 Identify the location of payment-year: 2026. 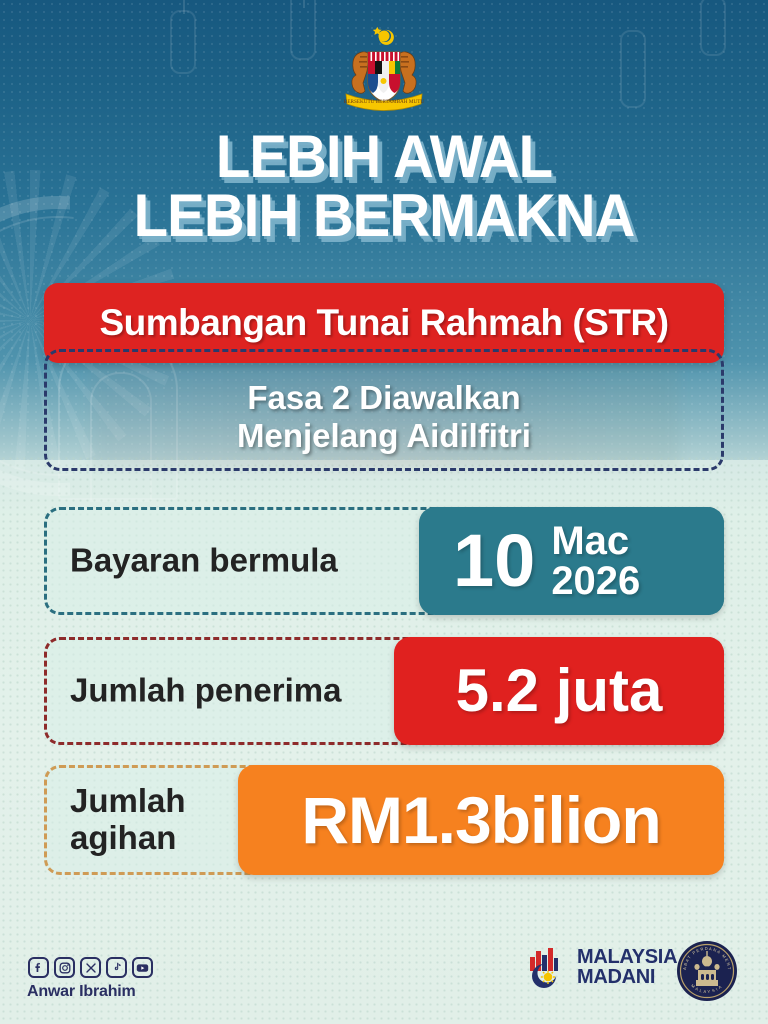
(596, 581).